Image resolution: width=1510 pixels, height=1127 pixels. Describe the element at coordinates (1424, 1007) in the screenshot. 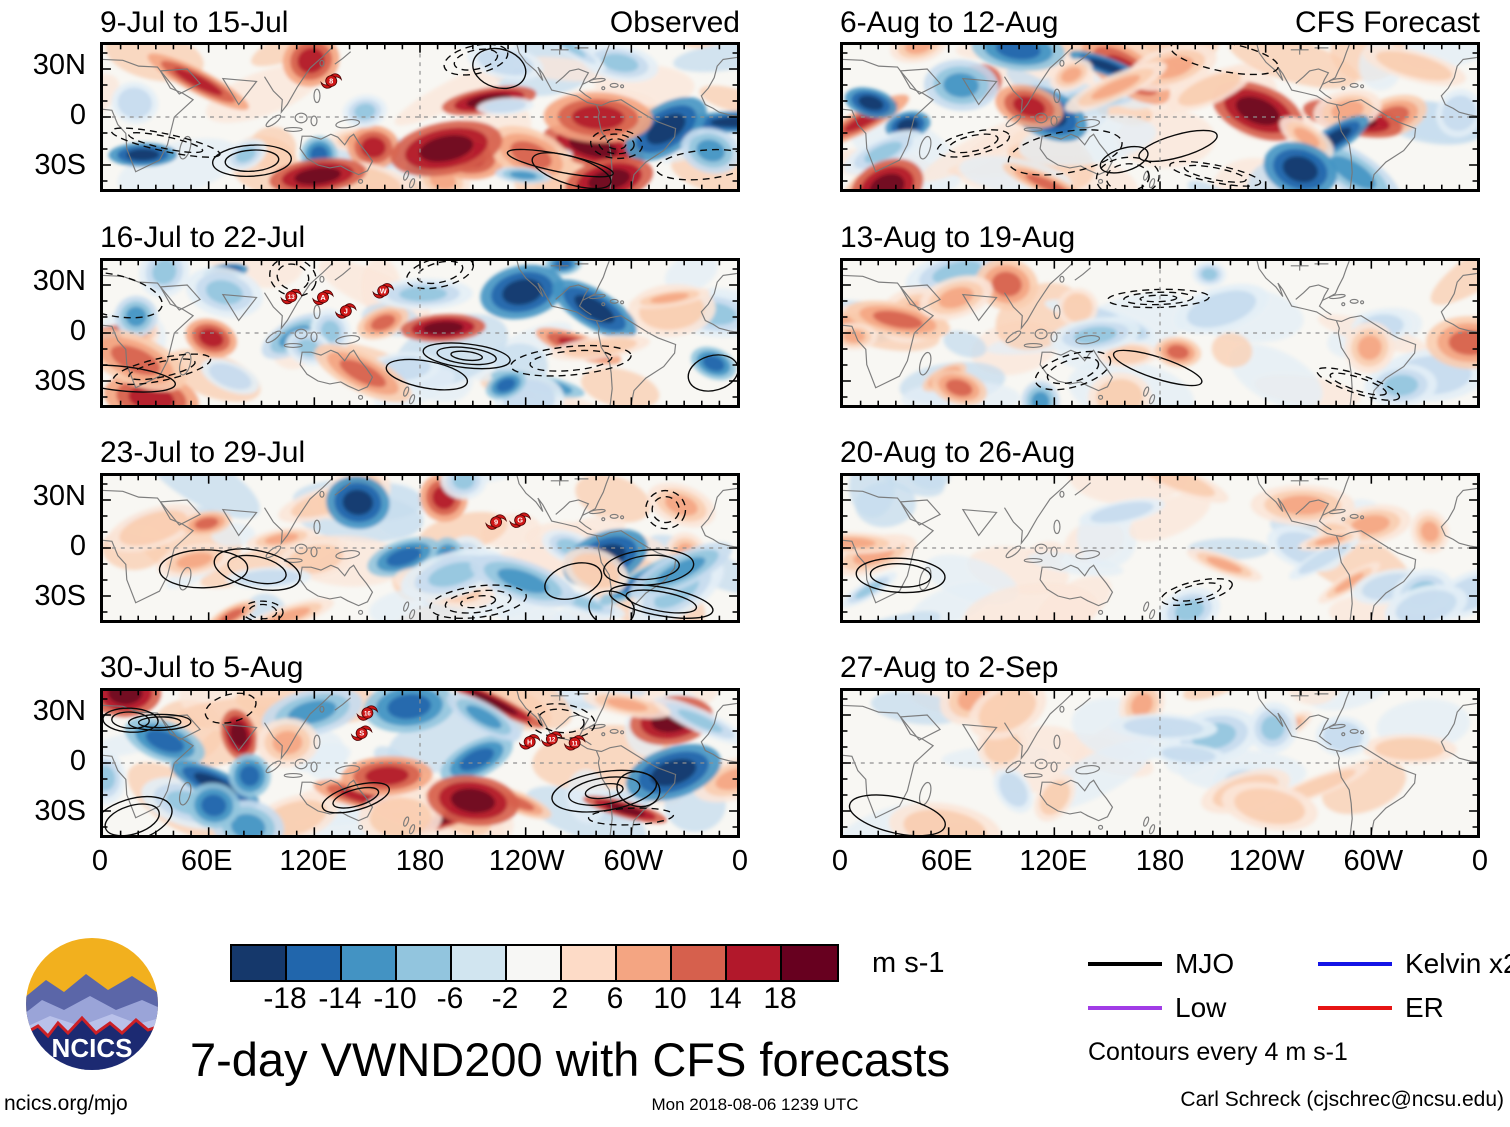

I see `legend-label: ER` at that location.